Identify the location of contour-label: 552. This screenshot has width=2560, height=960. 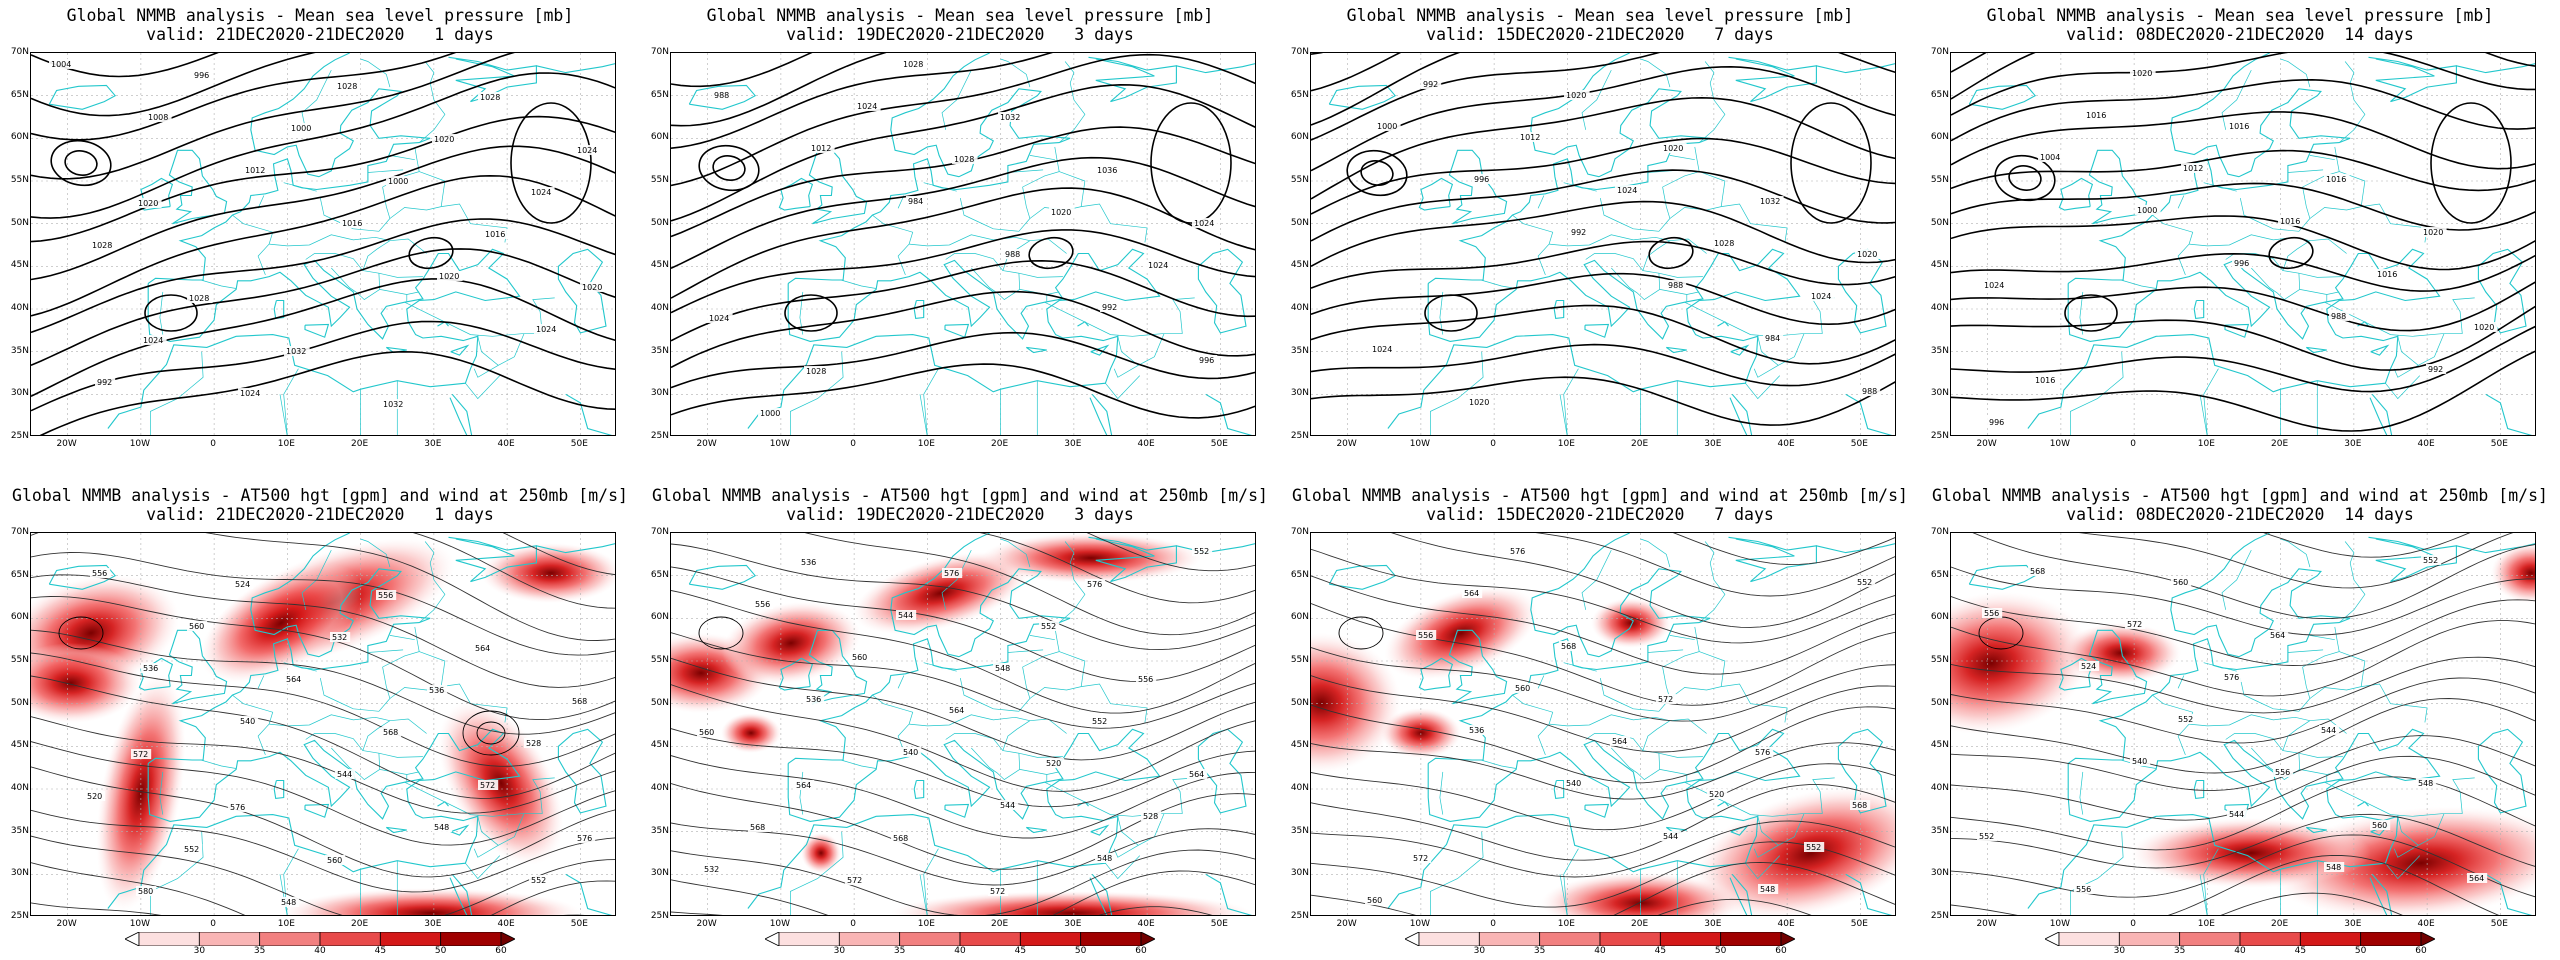
(1813, 847).